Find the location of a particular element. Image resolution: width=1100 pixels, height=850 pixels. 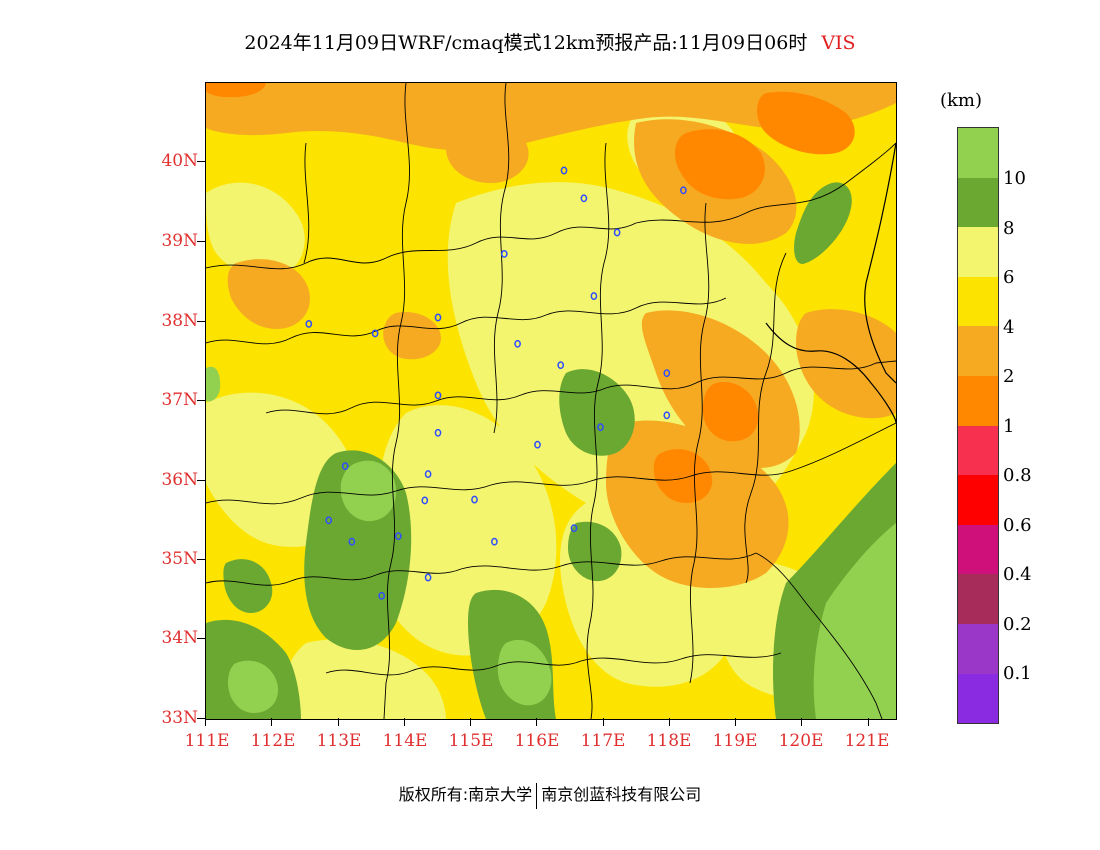

lon-label: 115E is located at coordinates (471, 741).